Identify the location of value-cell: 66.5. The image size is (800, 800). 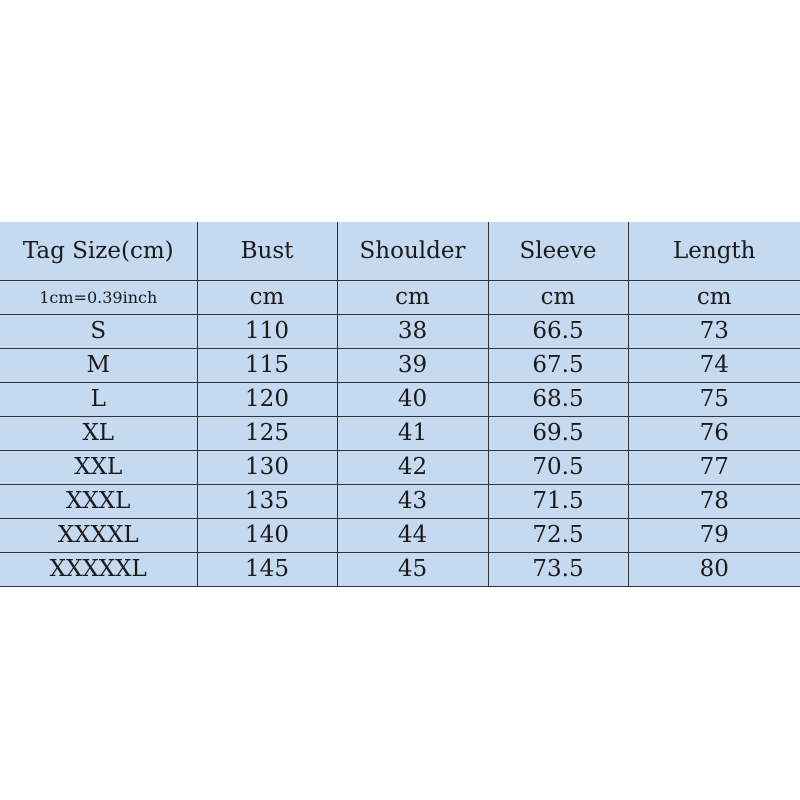
(558, 331).